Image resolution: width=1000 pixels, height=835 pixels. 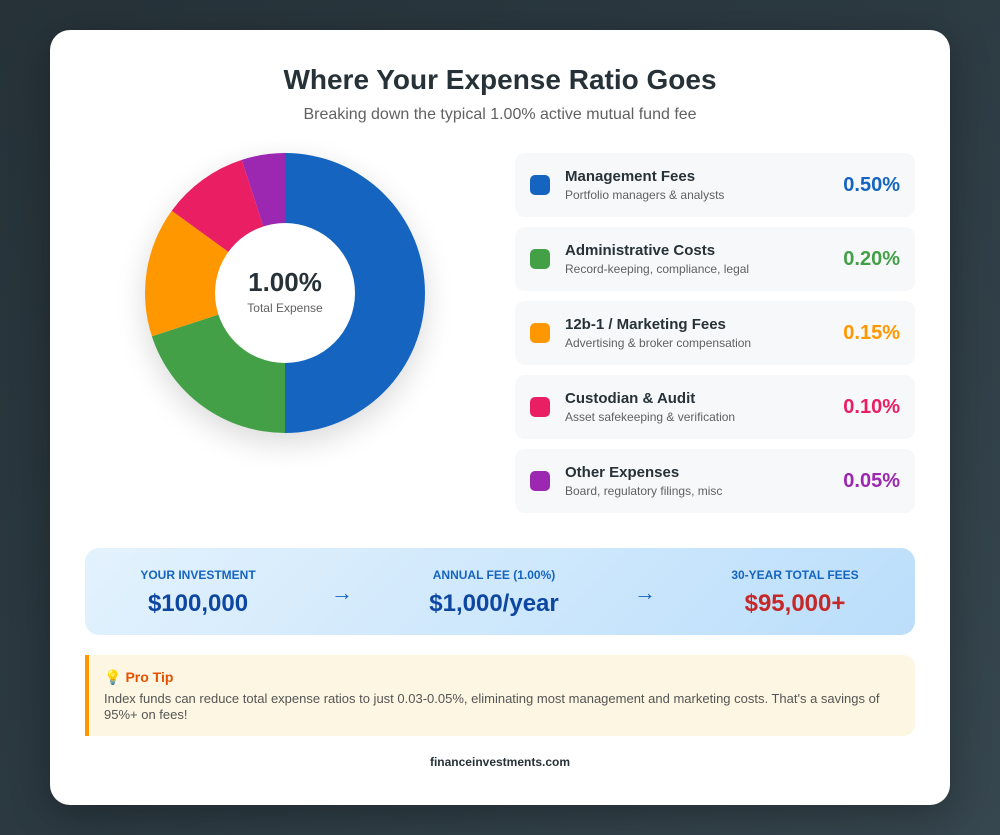 I want to click on donut-center: 1.00% Total Expense, so click(x=285, y=293).